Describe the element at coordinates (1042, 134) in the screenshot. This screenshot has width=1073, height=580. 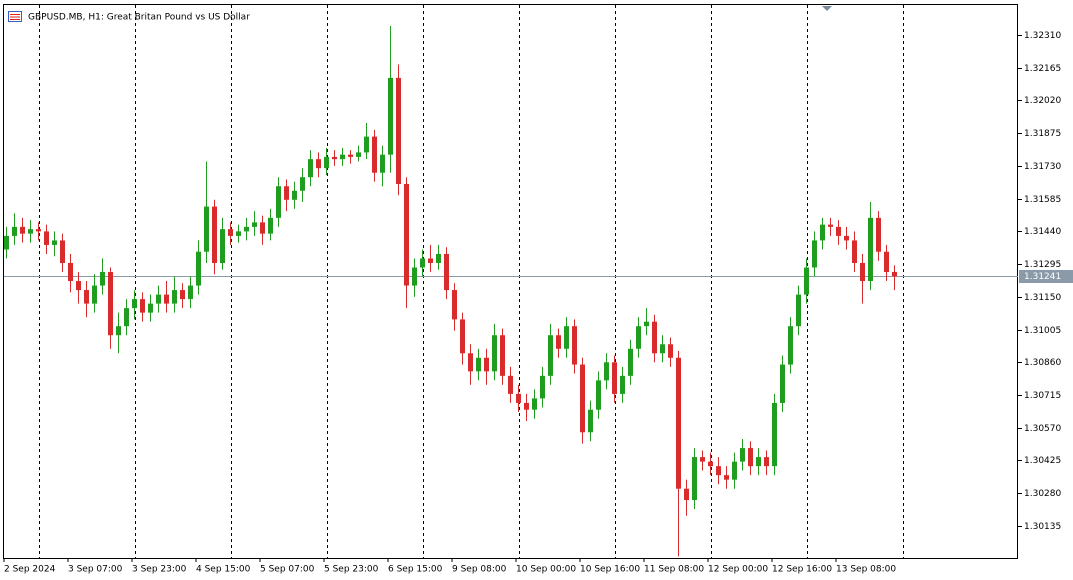
I see `y-tick-label: 1.31875` at that location.